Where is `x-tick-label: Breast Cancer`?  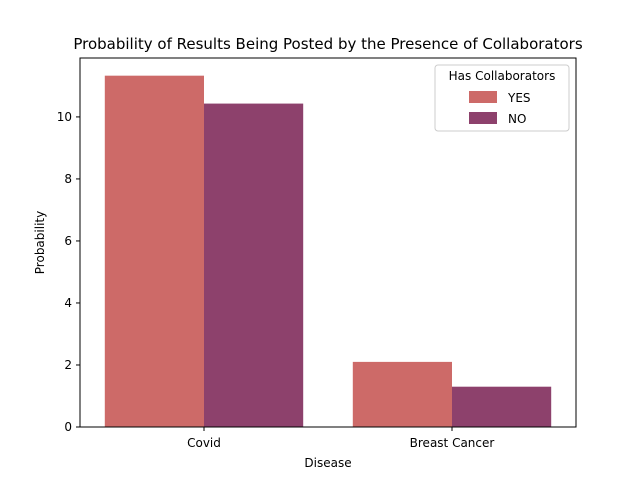 x-tick-label: Breast Cancer is located at coordinates (452, 443).